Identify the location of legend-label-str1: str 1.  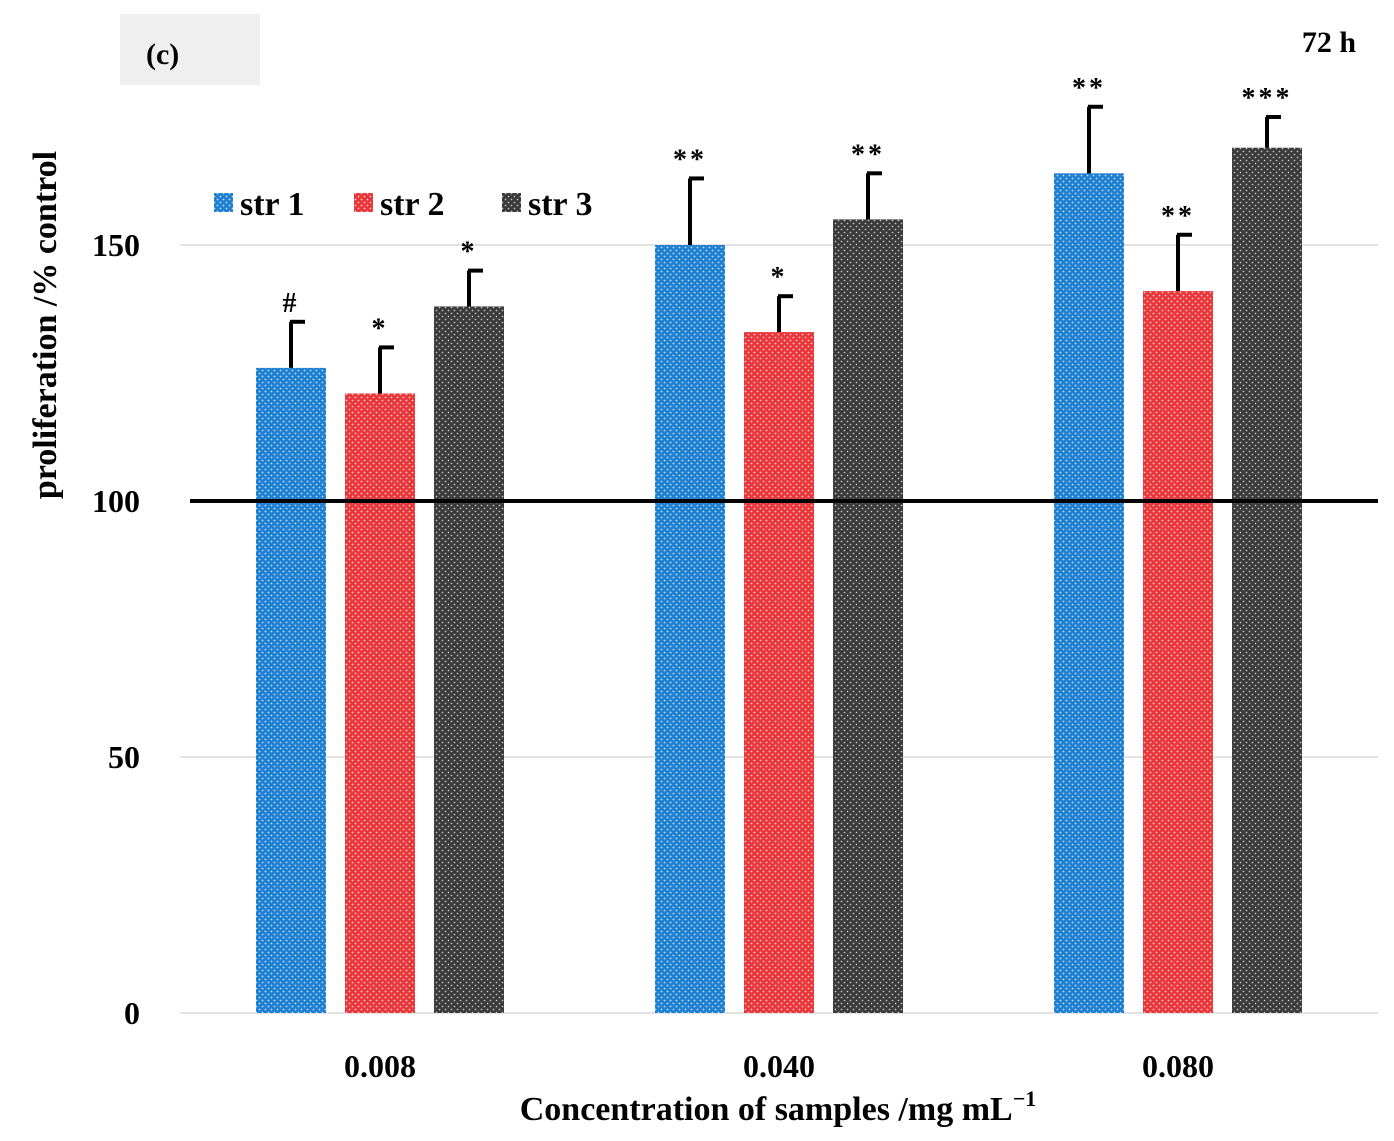
(272, 204).